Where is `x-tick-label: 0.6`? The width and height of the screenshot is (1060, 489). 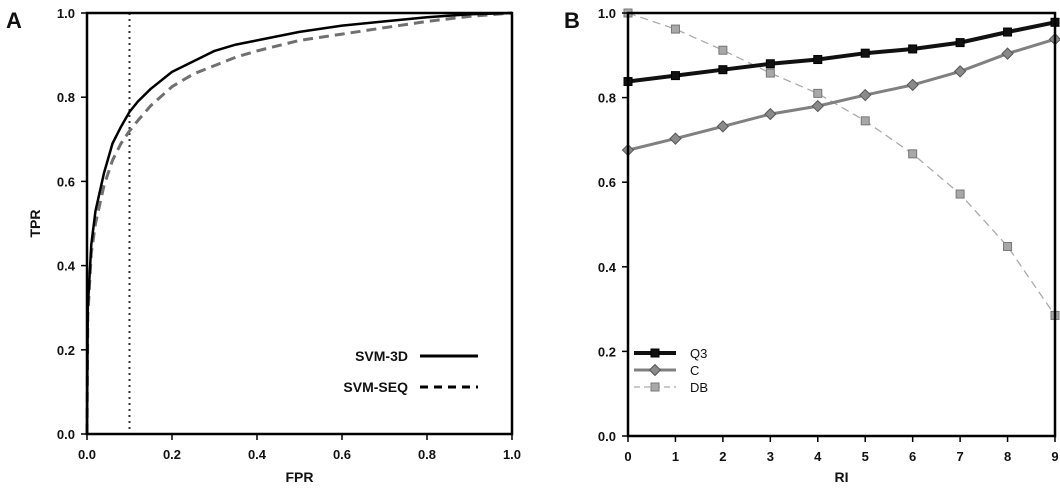
x-tick-label: 0.6 is located at coordinates (342, 454).